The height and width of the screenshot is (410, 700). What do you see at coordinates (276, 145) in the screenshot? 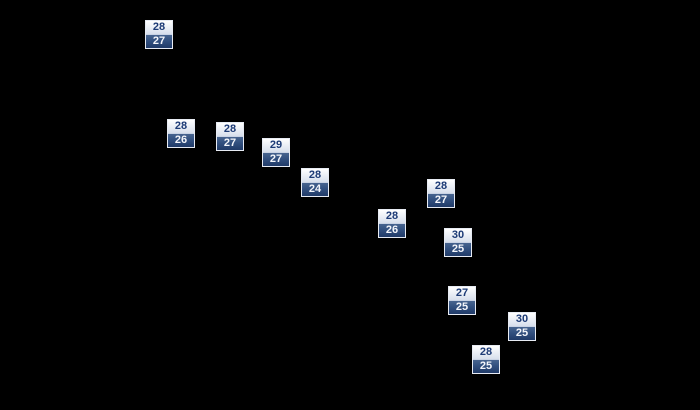
I see `high-temp-label: 29` at bounding box center [276, 145].